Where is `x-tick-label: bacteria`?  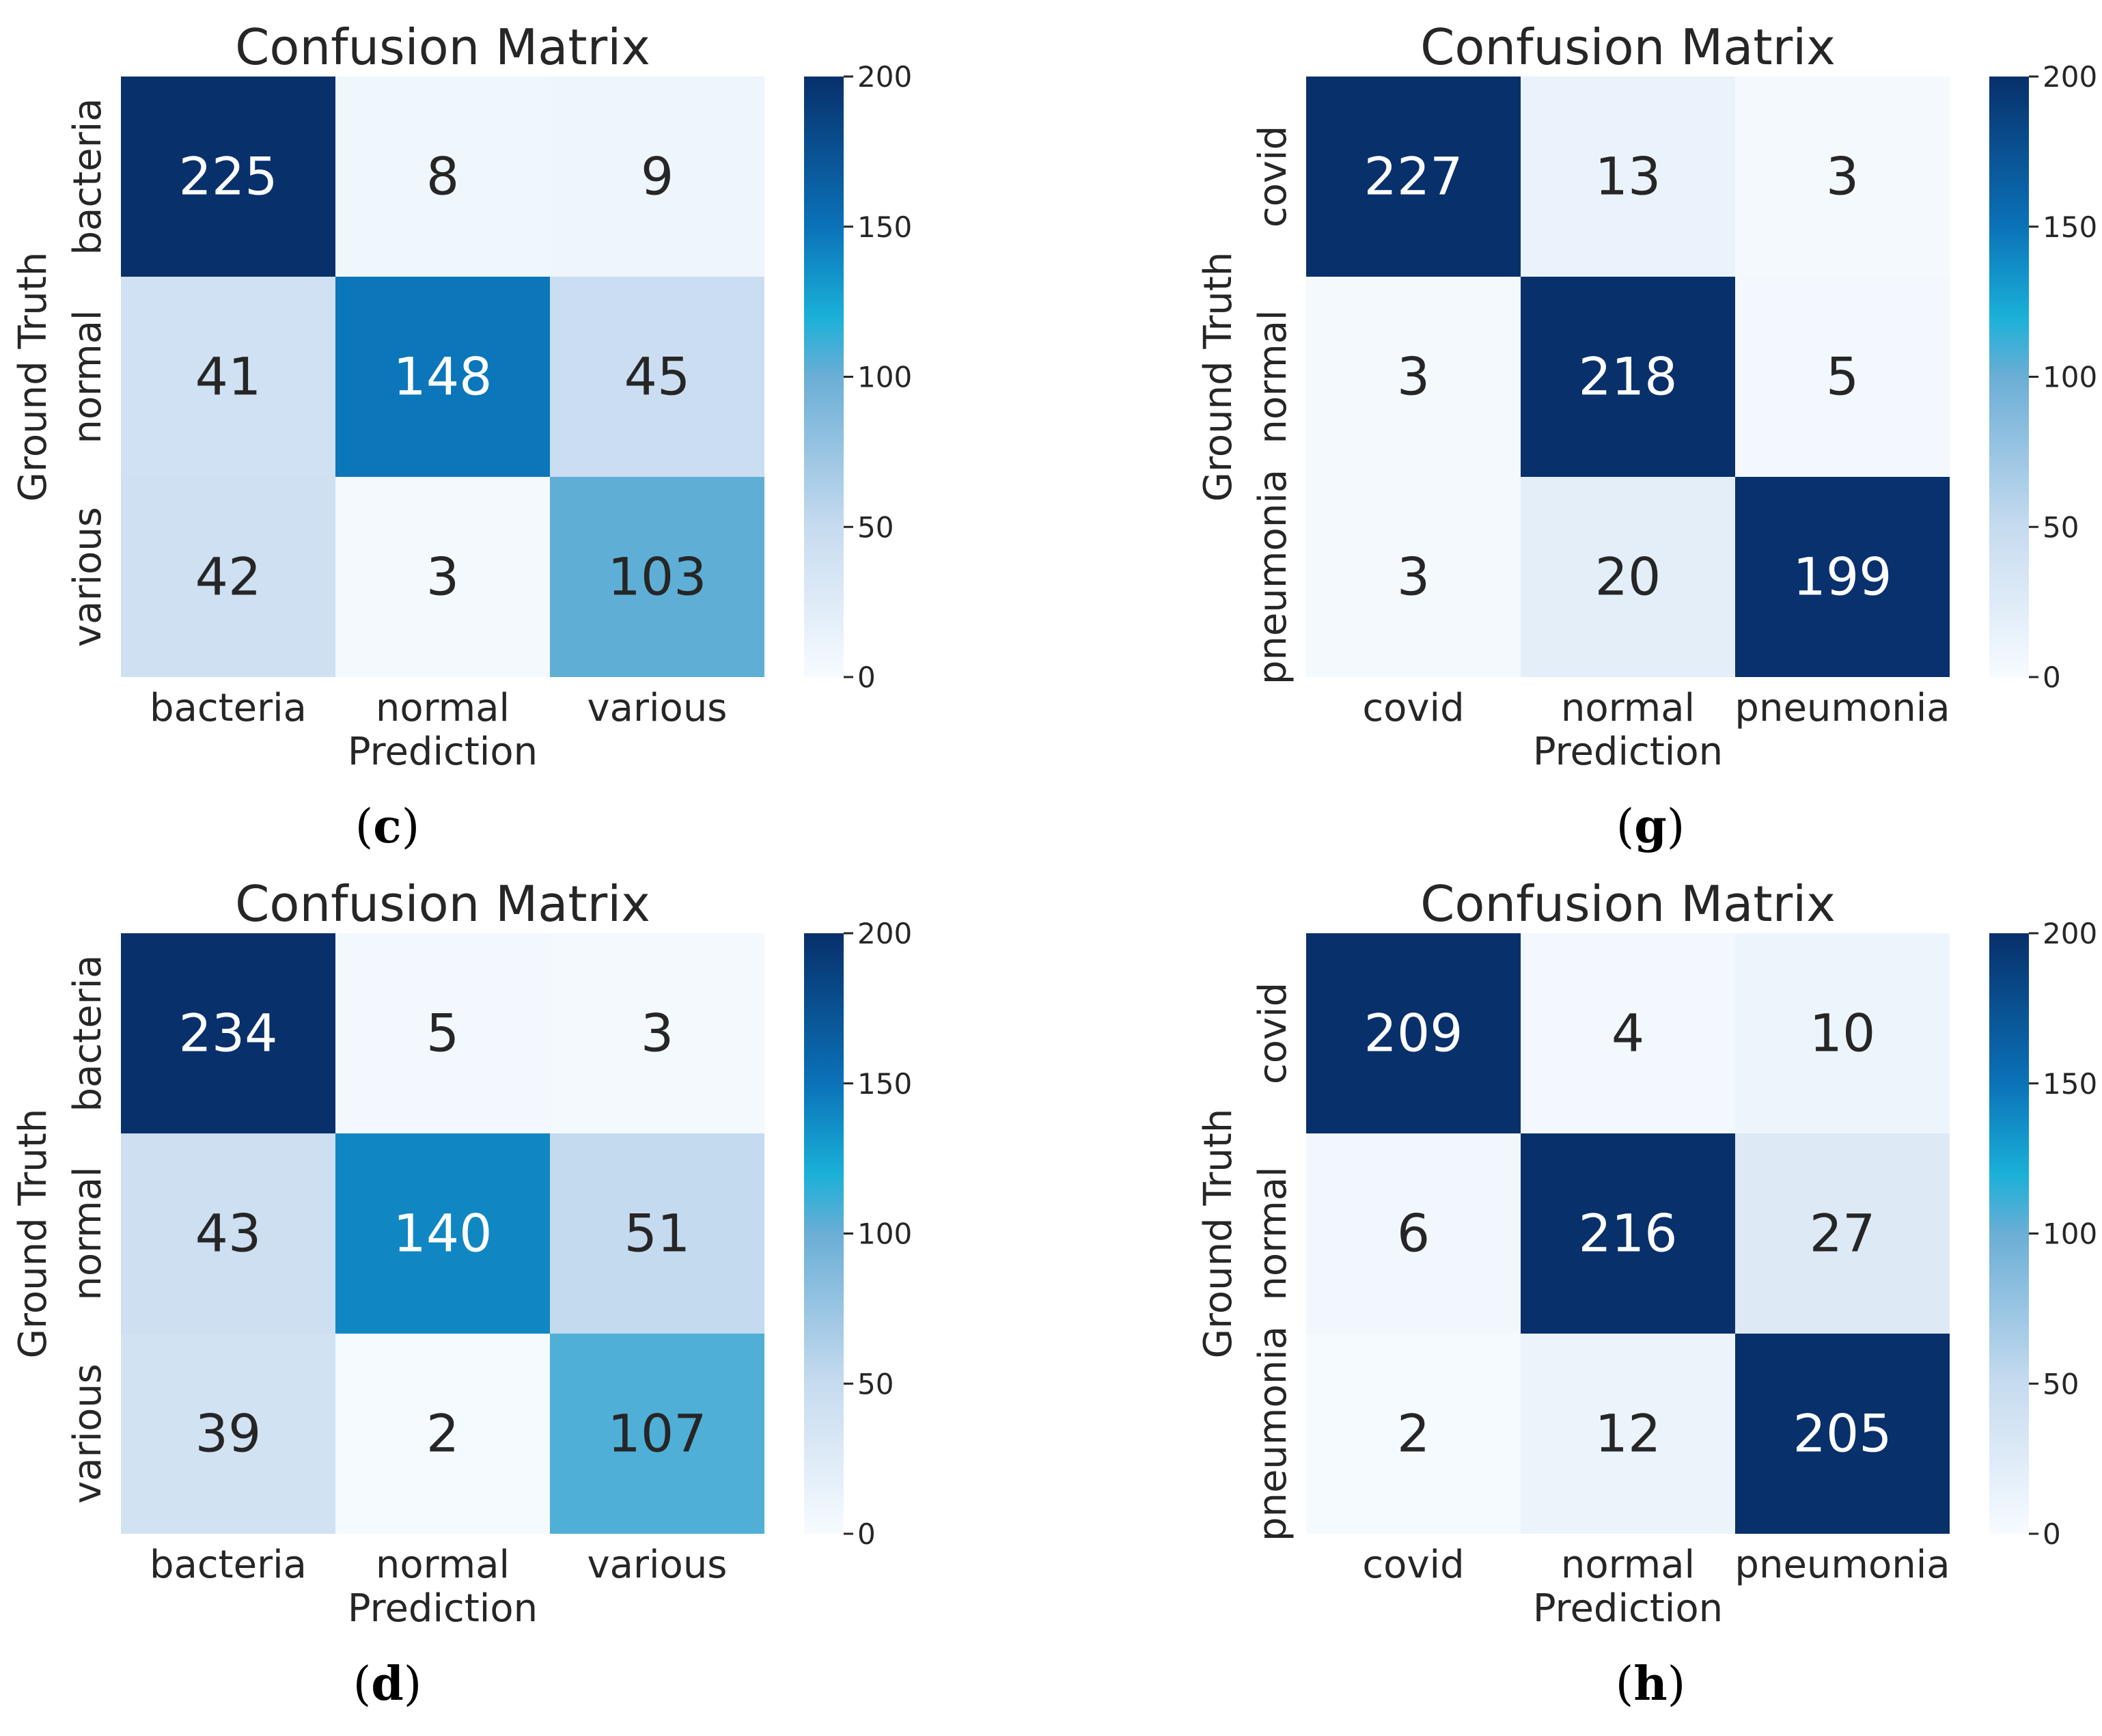
x-tick-label: bacteria is located at coordinates (228, 708).